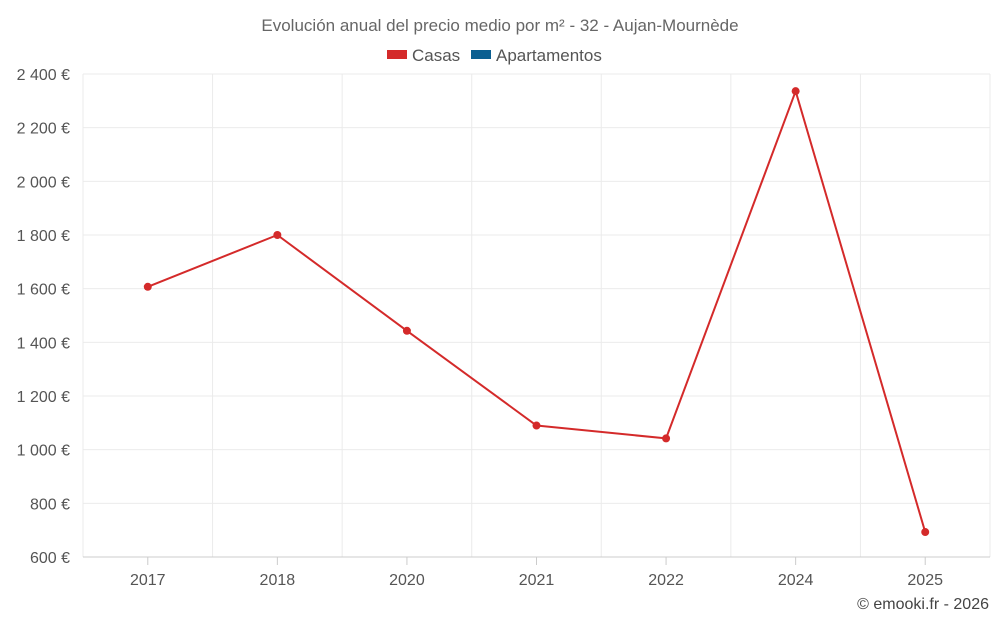 The height and width of the screenshot is (625, 1000). What do you see at coordinates (406, 330) in the screenshot?
I see `data-point-2020` at bounding box center [406, 330].